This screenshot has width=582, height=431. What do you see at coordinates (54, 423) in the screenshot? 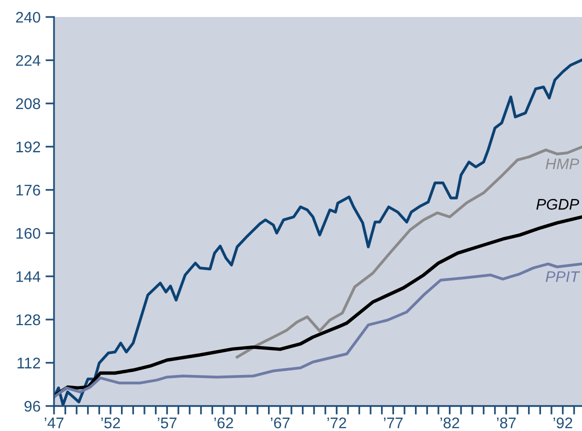
I see `x-tick-label: ’47` at bounding box center [54, 423].